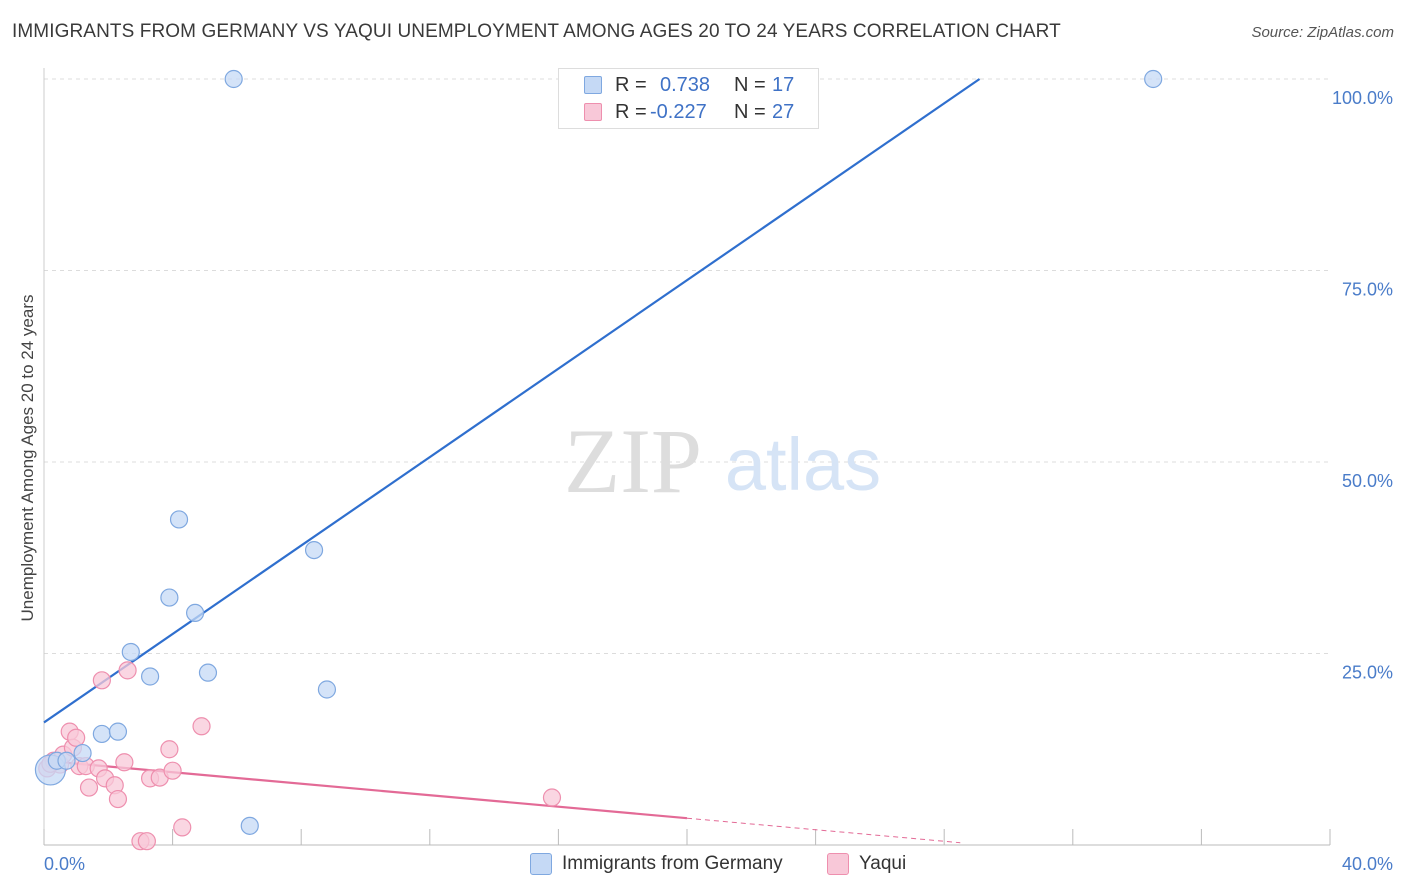 The image size is (1406, 892). What do you see at coordinates (883, 863) in the screenshot?
I see `bottom-legend-label-yaqui: Yaqui` at bounding box center [883, 863].